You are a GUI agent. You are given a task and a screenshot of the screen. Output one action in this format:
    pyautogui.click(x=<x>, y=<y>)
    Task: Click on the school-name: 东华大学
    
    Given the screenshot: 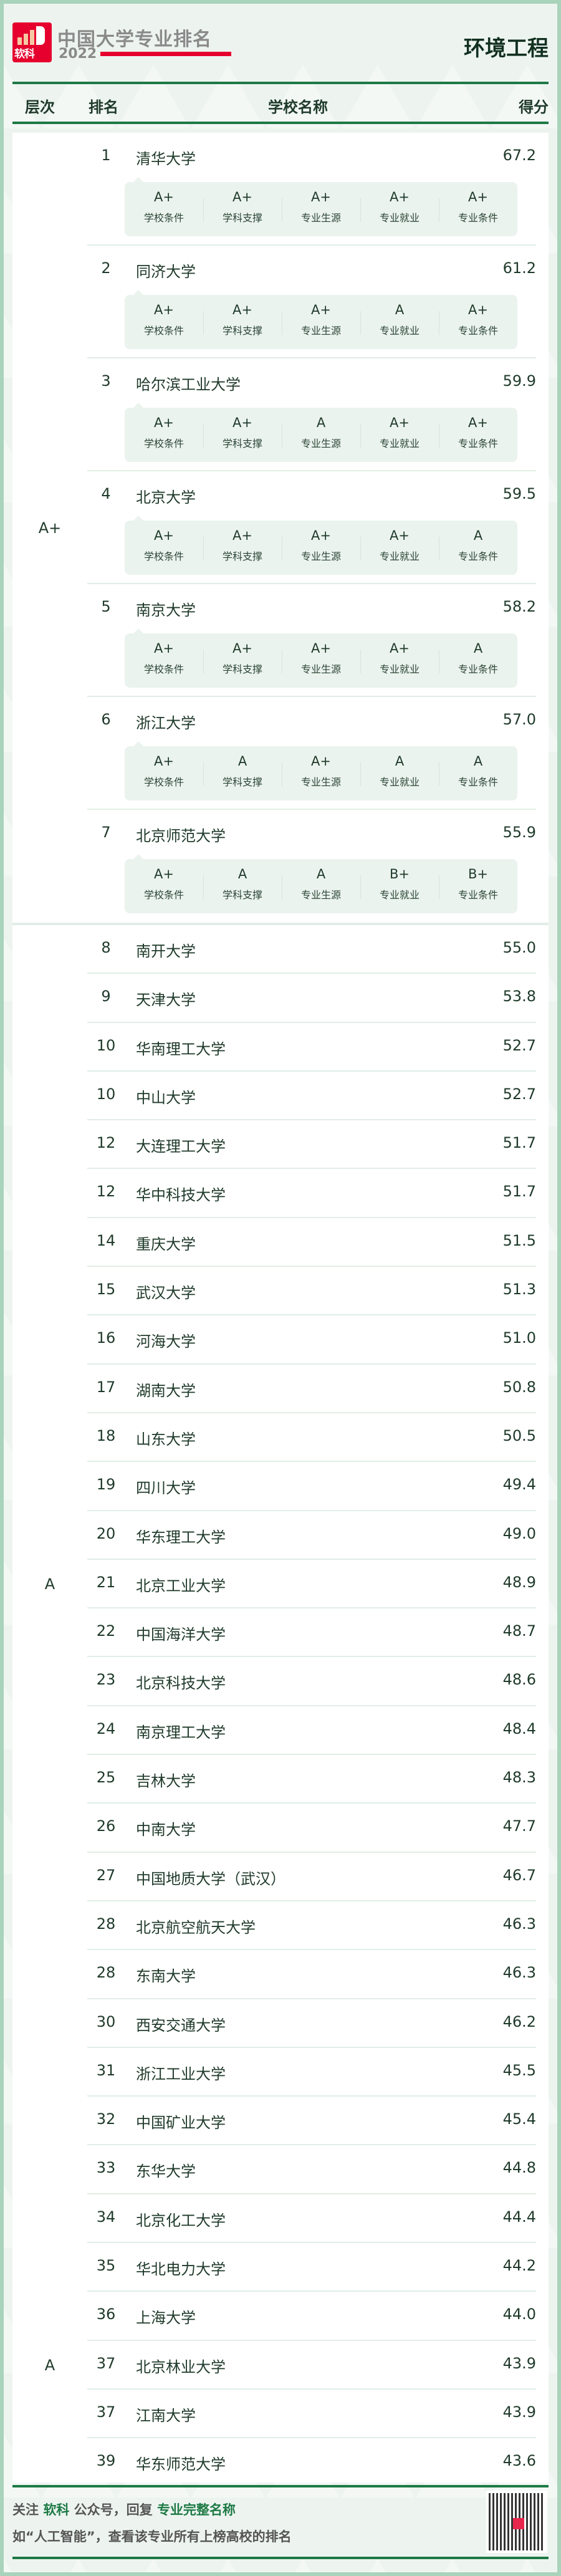 What is the action you would take?
    pyautogui.click(x=166, y=2172)
    